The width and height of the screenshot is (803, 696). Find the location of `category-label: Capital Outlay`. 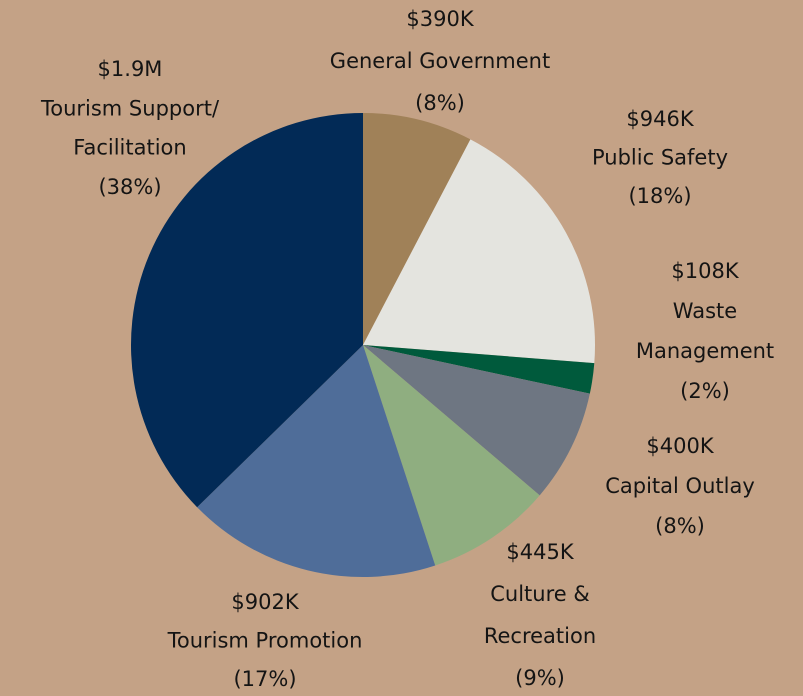

category-label: Capital Outlay is located at coordinates (680, 486).